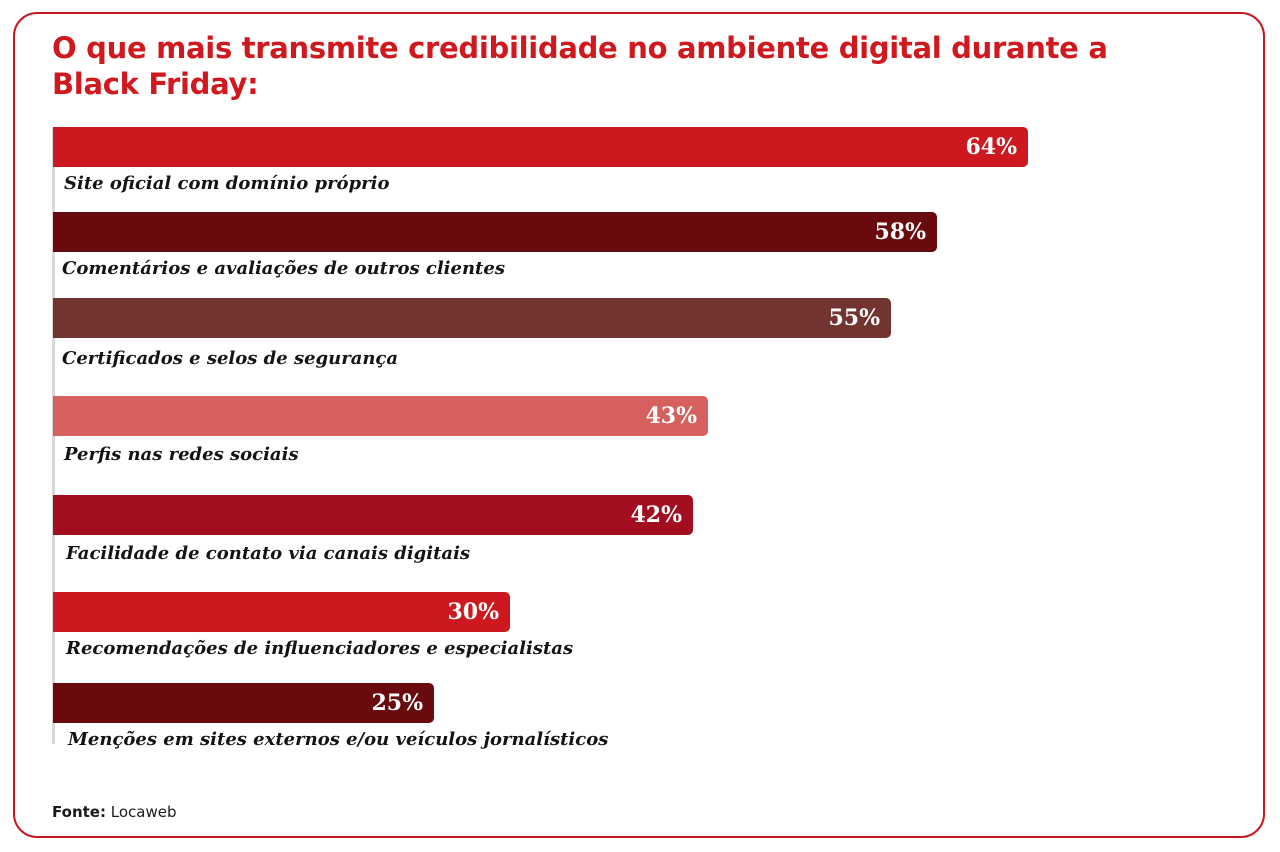  I want to click on category-axis-line, so click(53, 436).